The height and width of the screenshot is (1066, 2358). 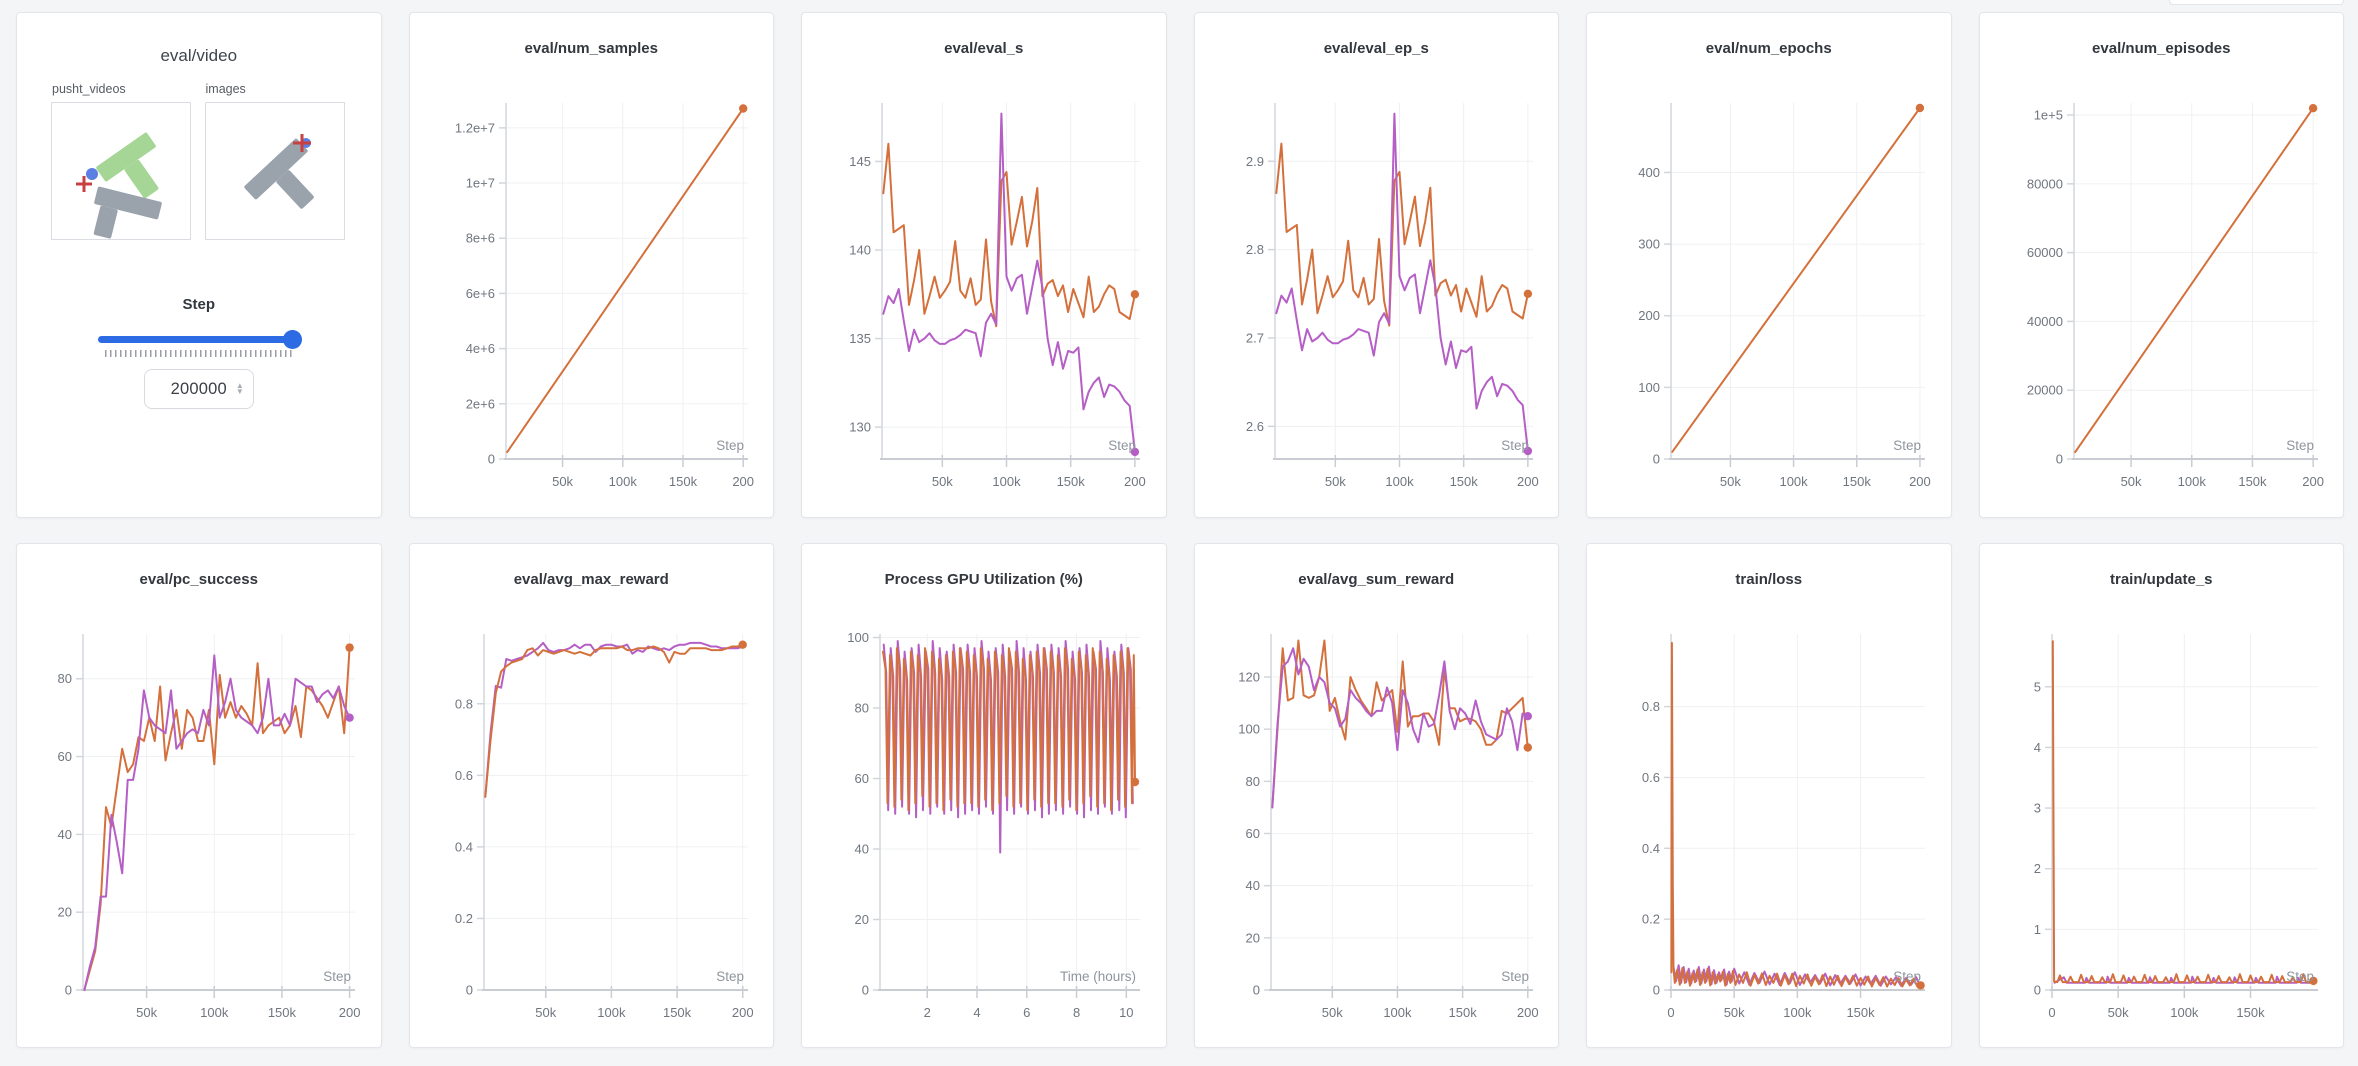 I want to click on media-thumbnails: pusht_videos, so click(x=199, y=153).